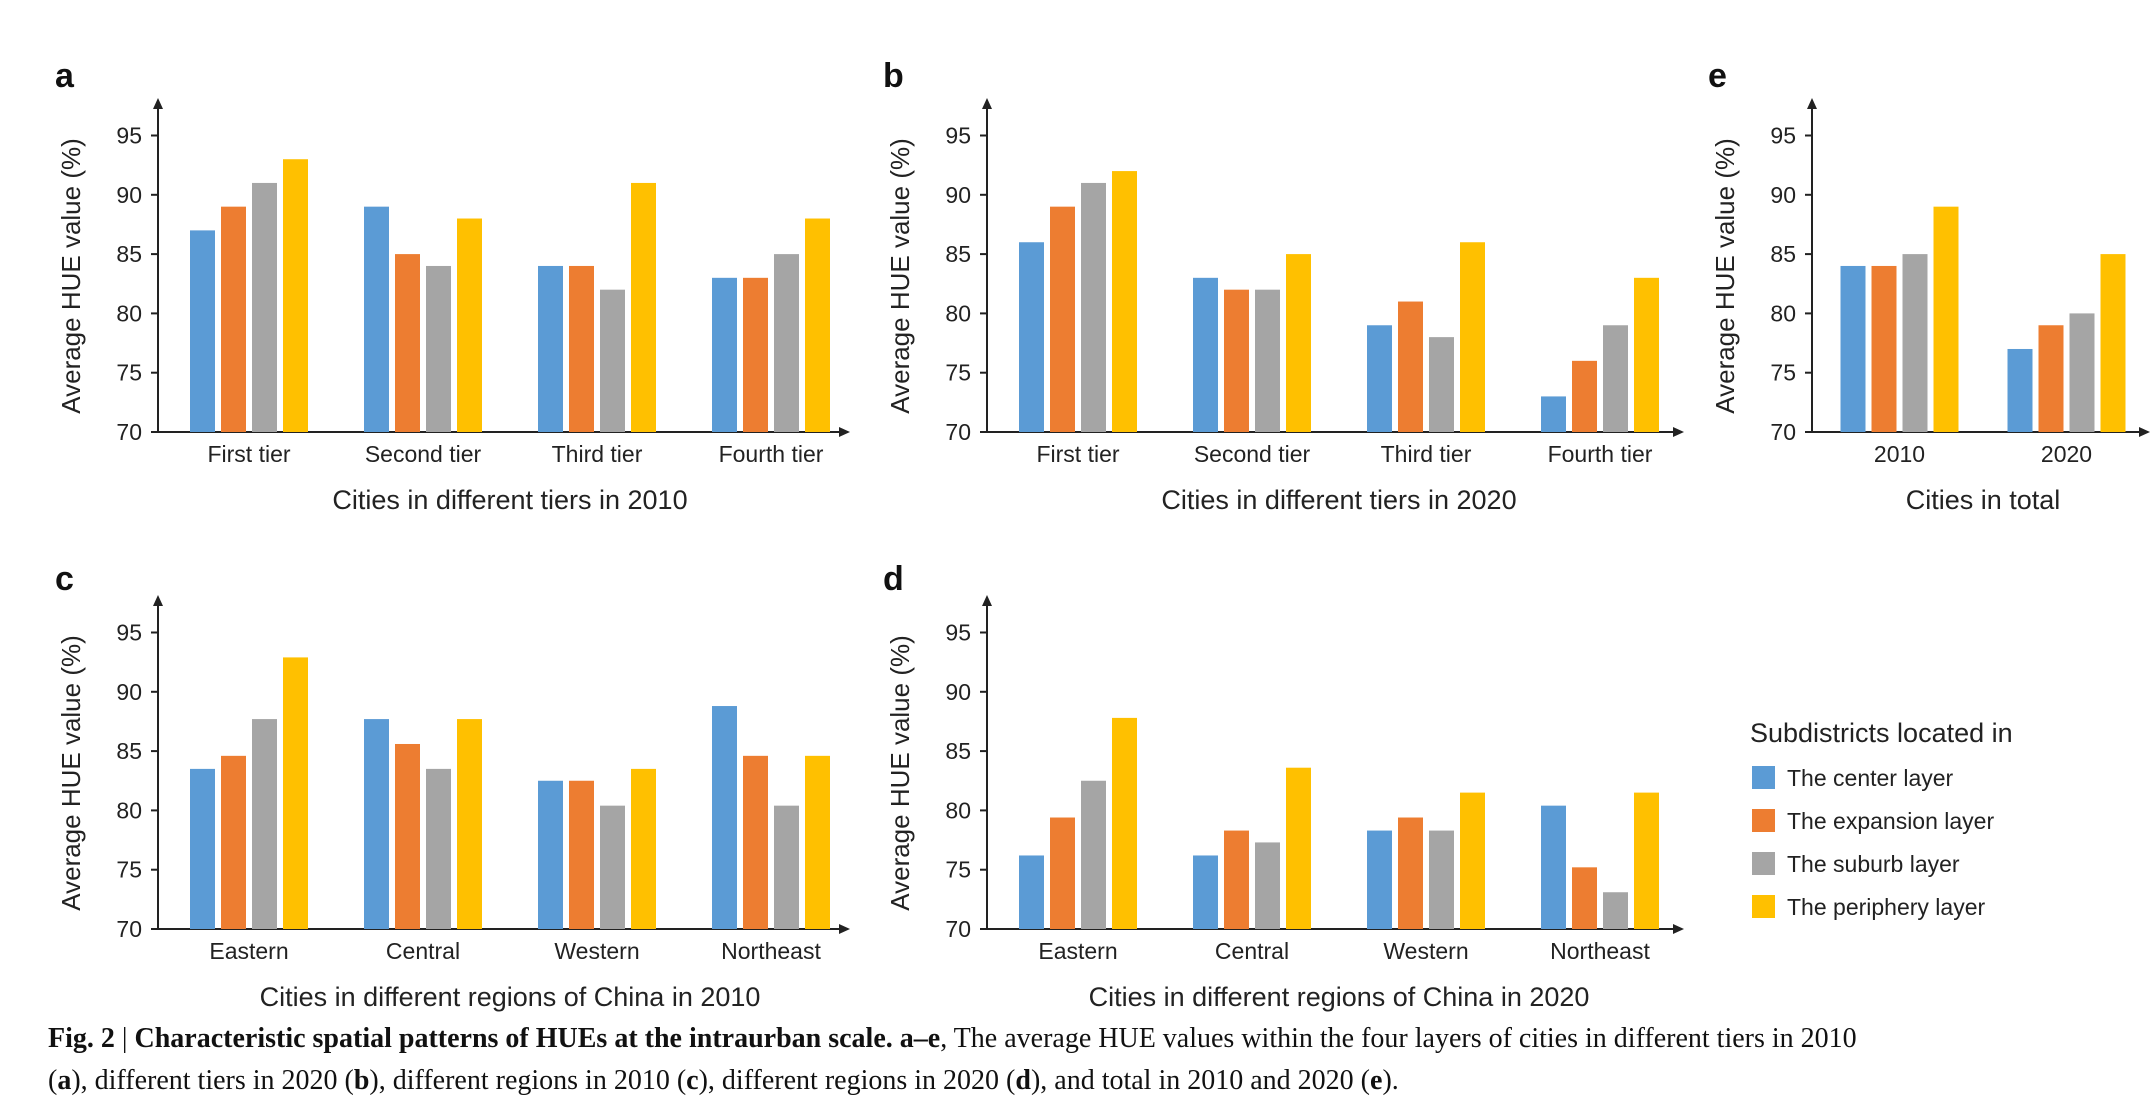 This screenshot has width=2155, height=1120. Describe the element at coordinates (893, 579) in the screenshot. I see `panel-letter: d` at that location.